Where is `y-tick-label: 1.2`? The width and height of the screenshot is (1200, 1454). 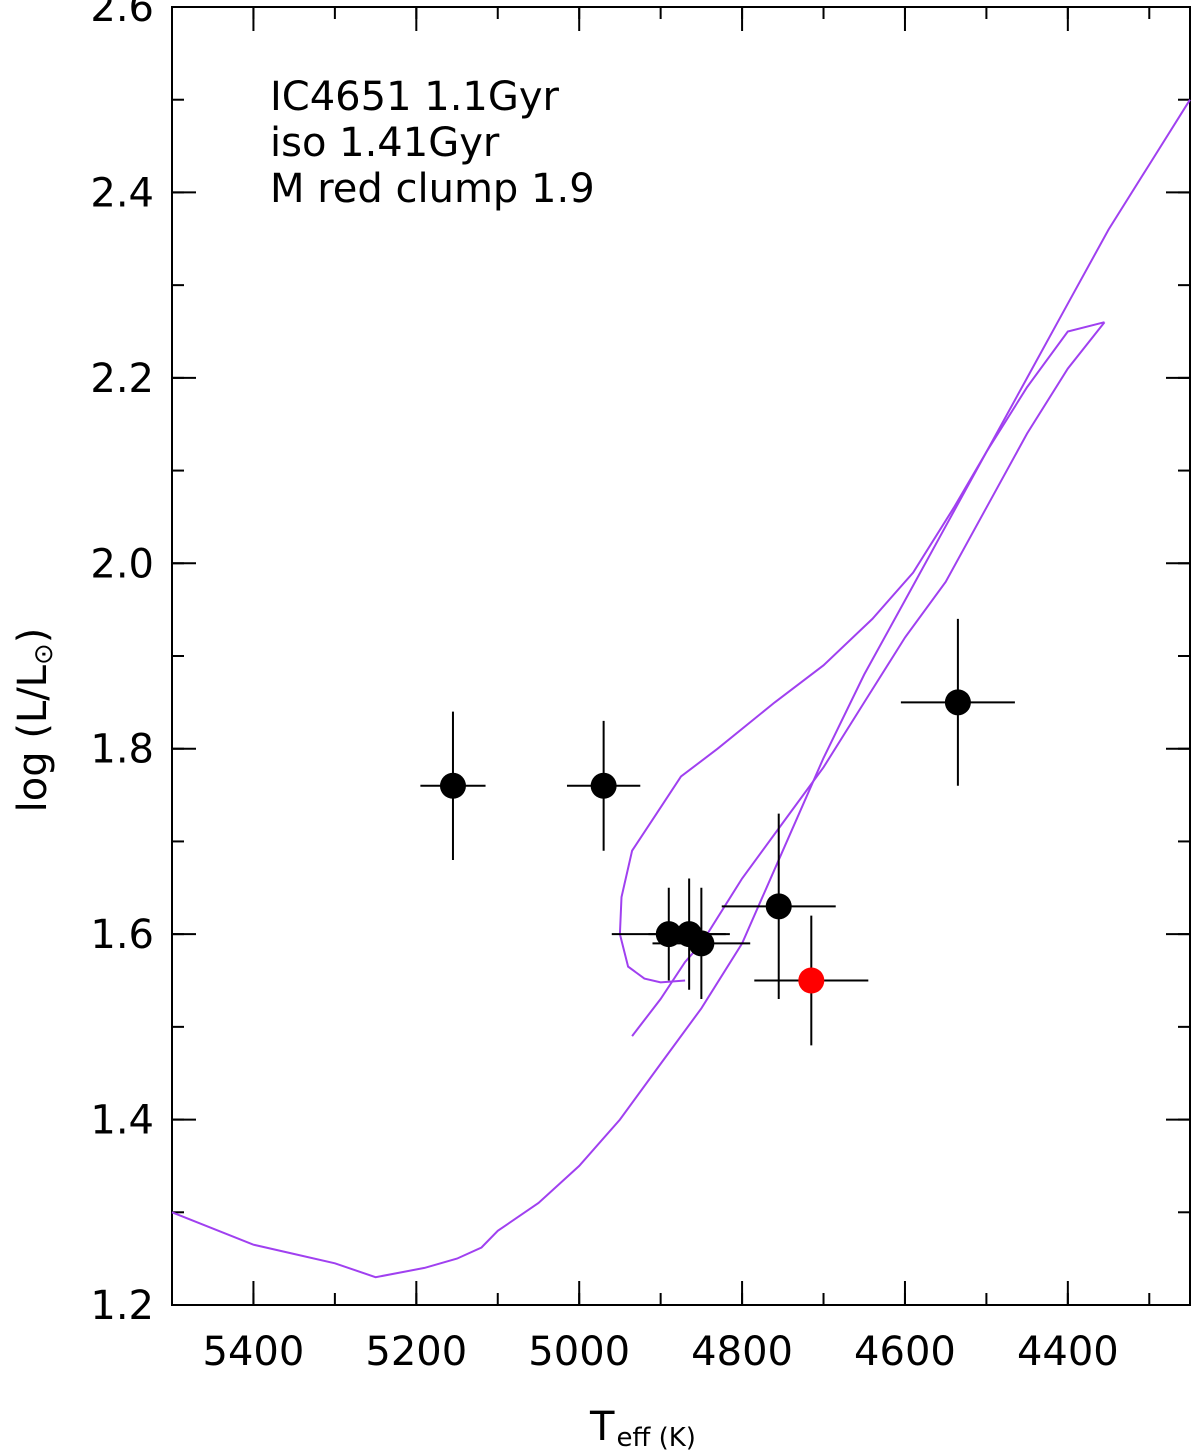 y-tick-label: 1.2 is located at coordinates (122, 1306).